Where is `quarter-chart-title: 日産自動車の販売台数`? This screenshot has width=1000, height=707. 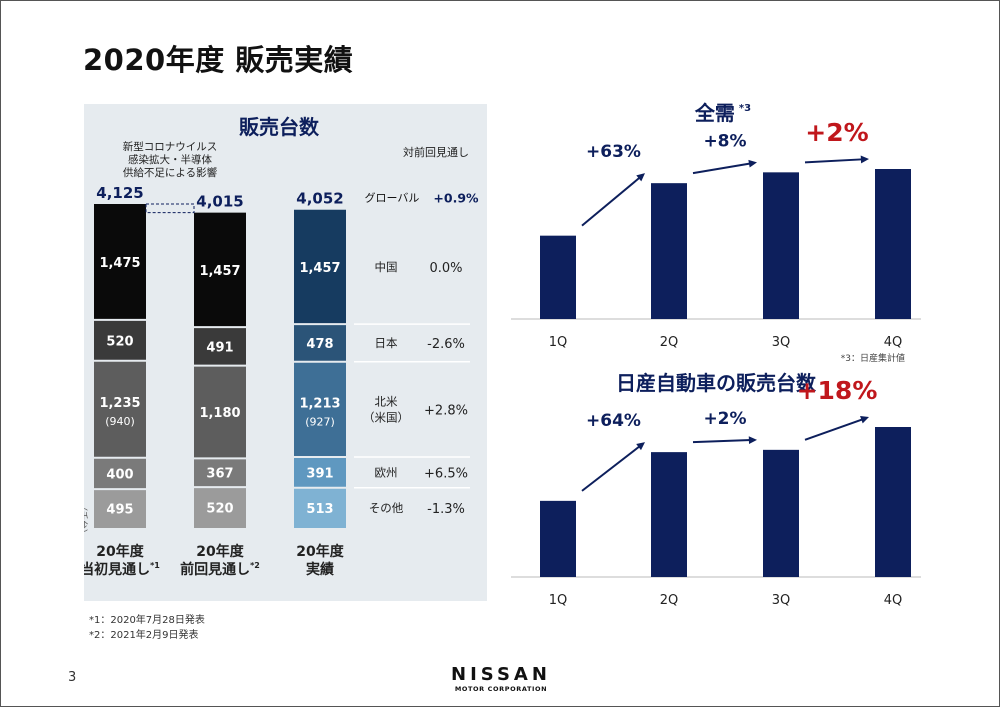 quarter-chart-title: 日産自動車の販売台数 is located at coordinates (716, 383).